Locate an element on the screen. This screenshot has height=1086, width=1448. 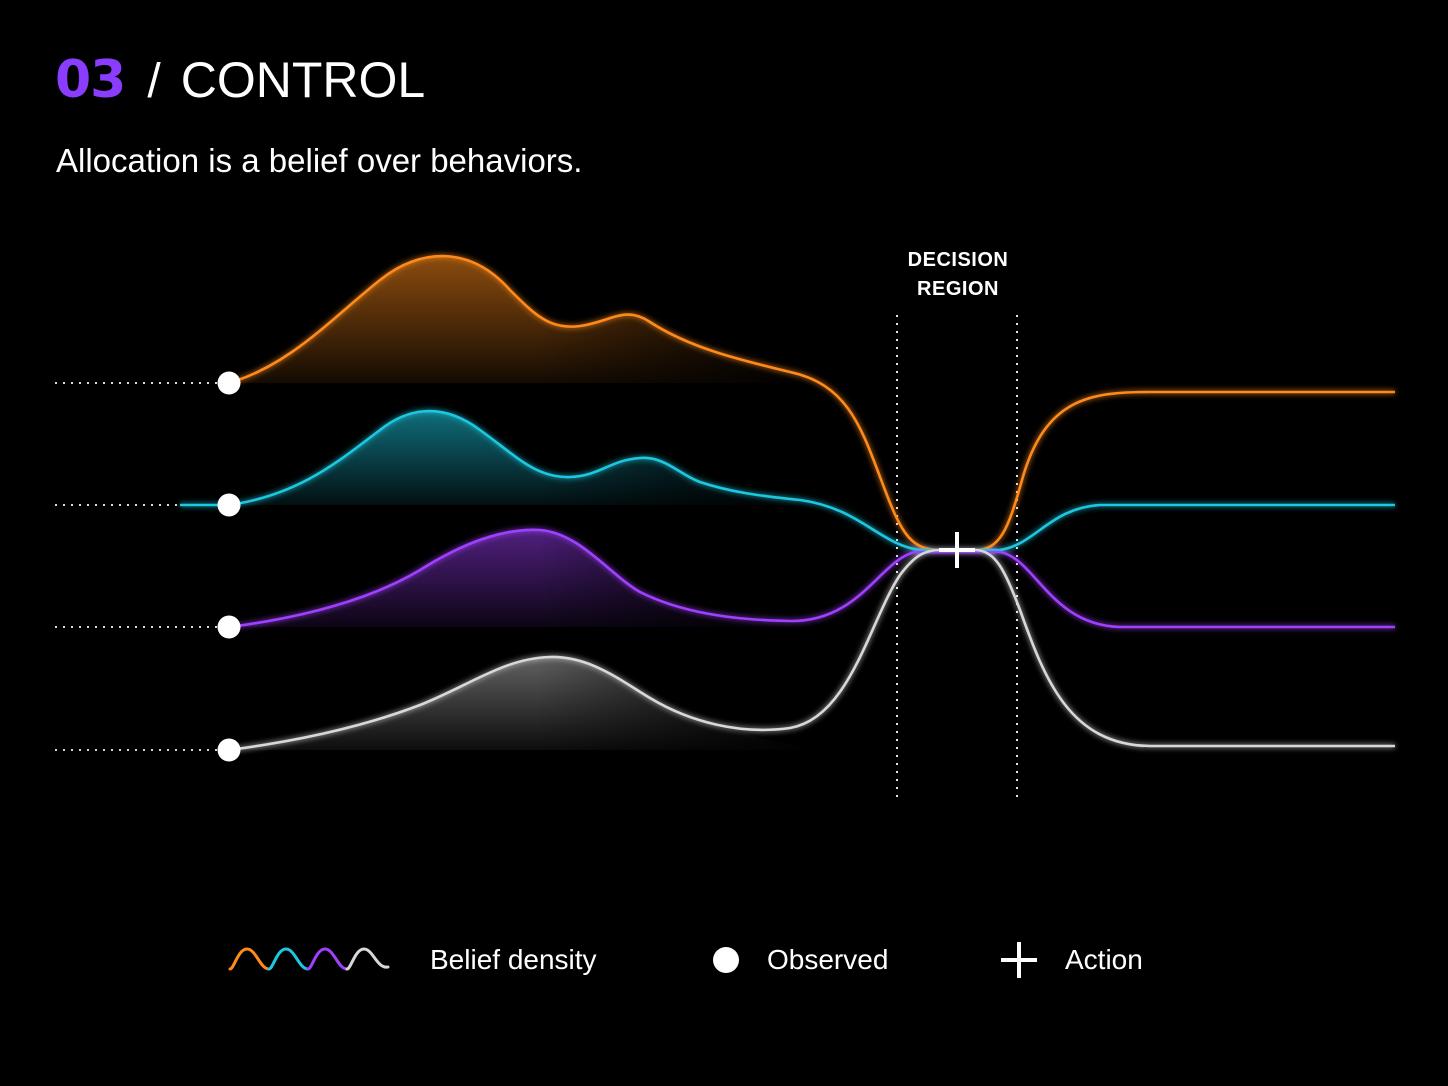
legend-label-density: Belief density is located at coordinates (513, 959).